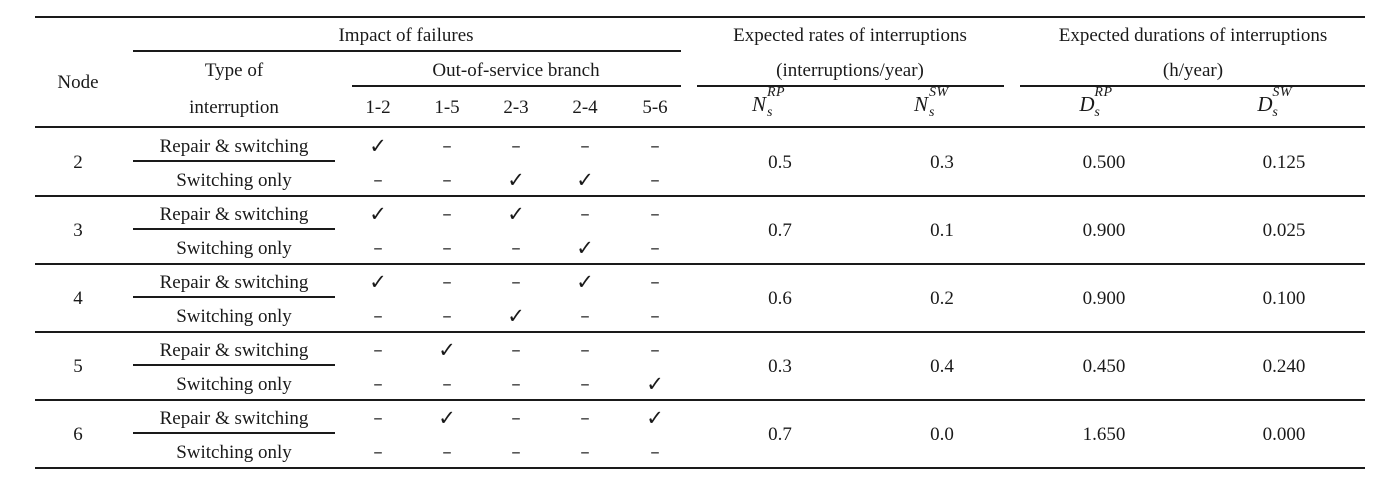 This screenshot has height=483, width=1400. I want to click on n-rp-value: 0.5, so click(780, 162).